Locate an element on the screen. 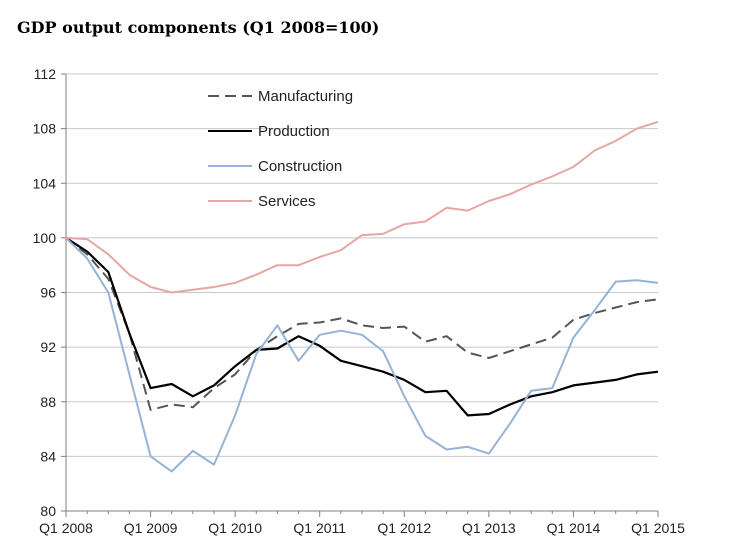  x-tick-label: Q1 2009 is located at coordinates (151, 528).